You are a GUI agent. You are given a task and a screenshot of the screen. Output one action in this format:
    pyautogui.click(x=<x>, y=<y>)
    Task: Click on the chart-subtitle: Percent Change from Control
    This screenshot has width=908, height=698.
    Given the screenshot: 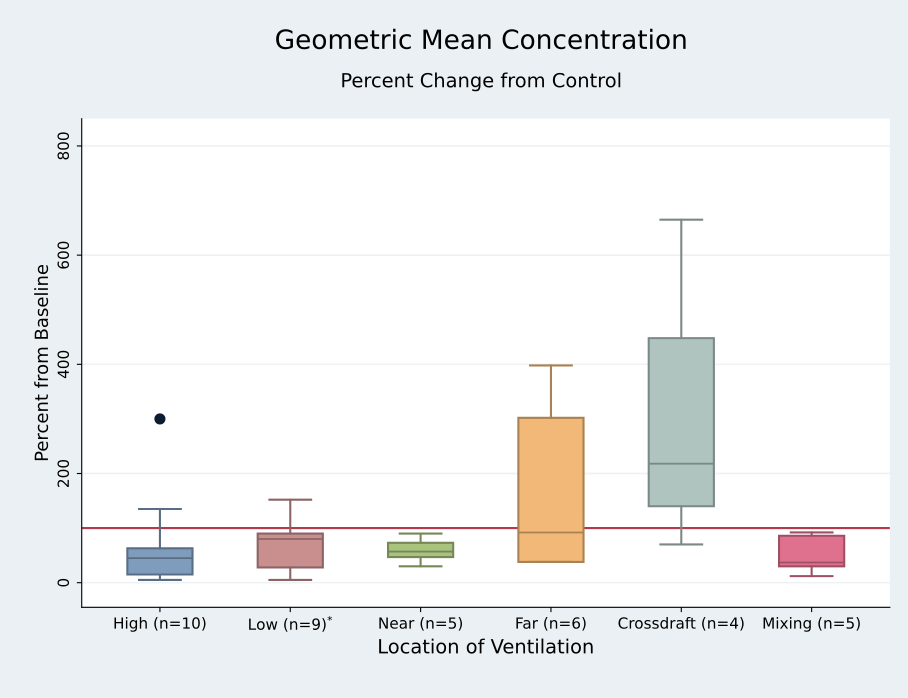 What is the action you would take?
    pyautogui.click(x=481, y=82)
    